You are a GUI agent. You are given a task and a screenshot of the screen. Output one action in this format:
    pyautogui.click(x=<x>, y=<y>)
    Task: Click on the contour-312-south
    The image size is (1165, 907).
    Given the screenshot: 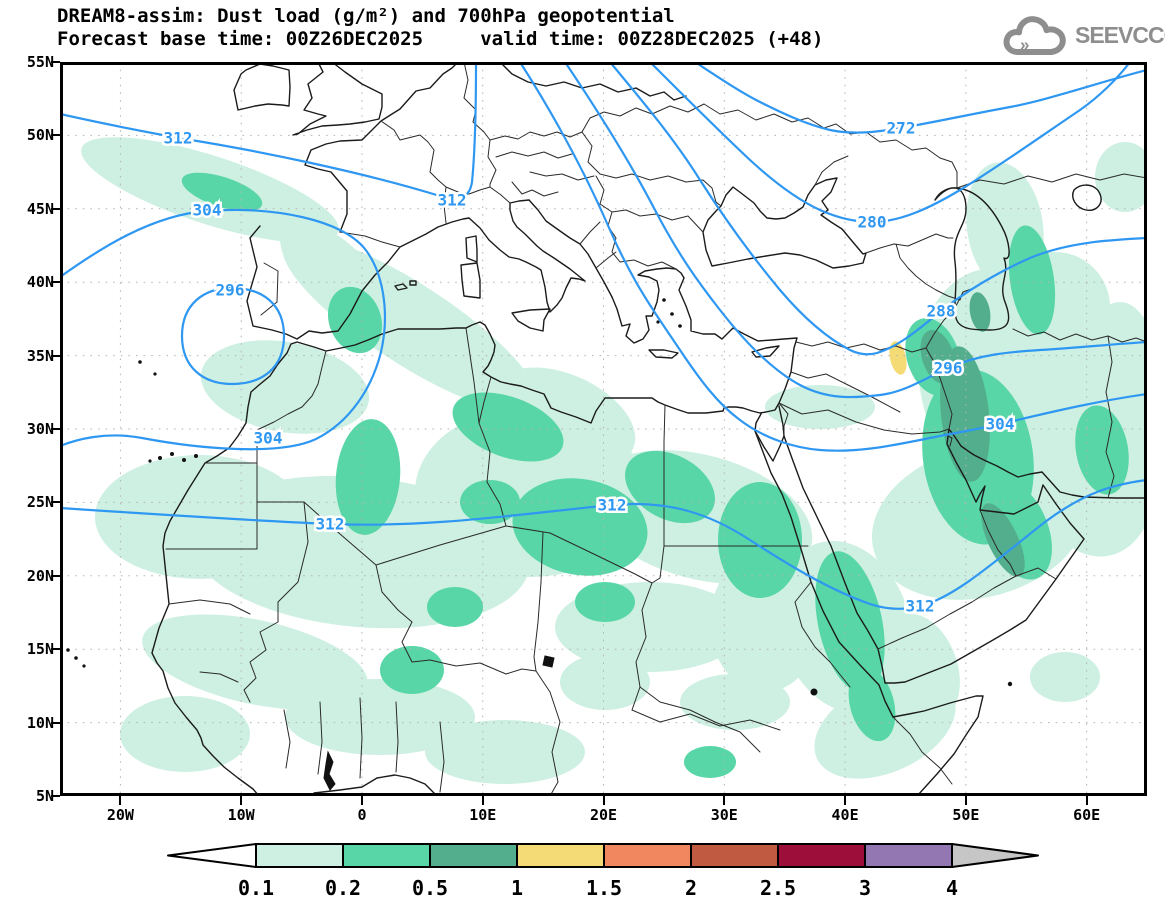 What is the action you would take?
    pyautogui.click(x=603, y=544)
    